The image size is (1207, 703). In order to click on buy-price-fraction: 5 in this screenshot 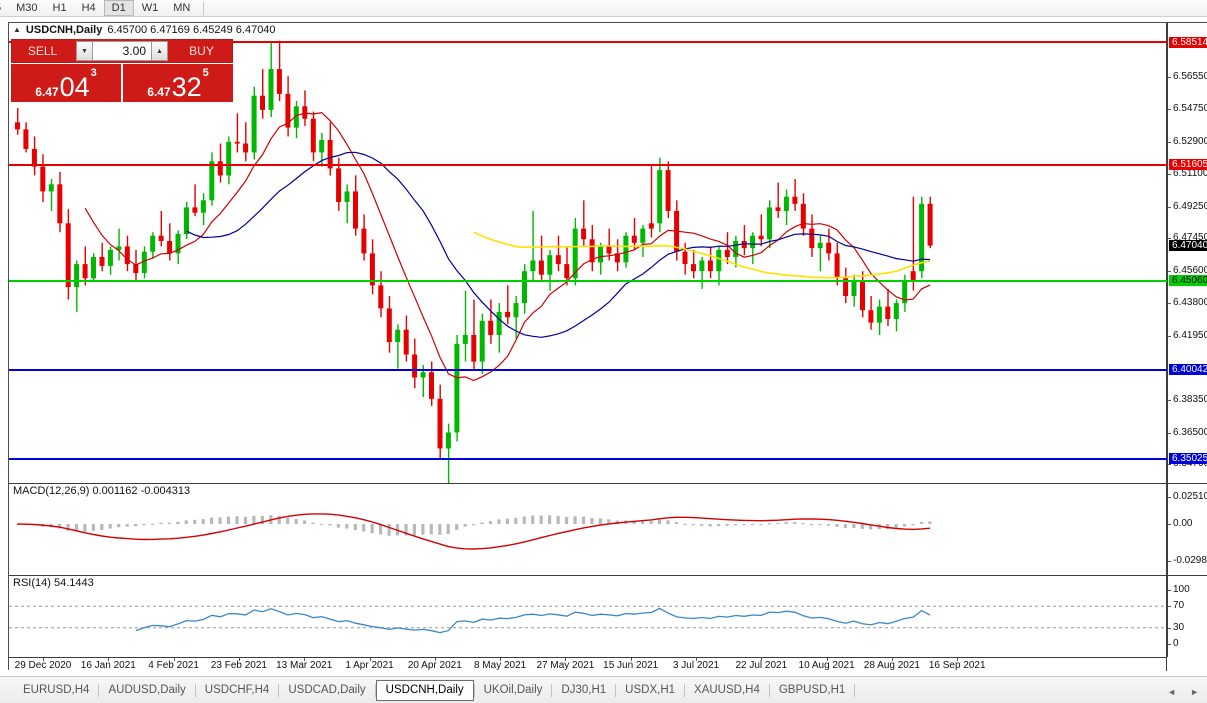, I will do `click(205, 73)`.